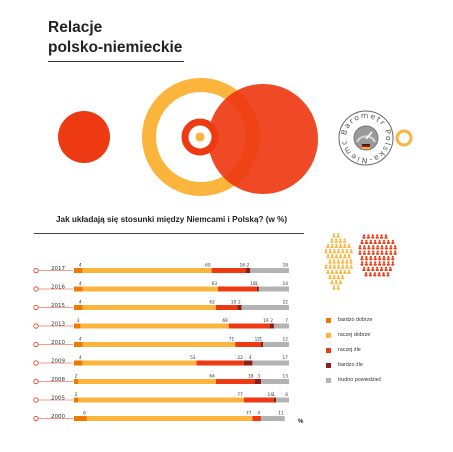 The width and height of the screenshot is (453, 452). What do you see at coordinates (404, 138) in the screenshot?
I see `small-orange-ring` at bounding box center [404, 138].